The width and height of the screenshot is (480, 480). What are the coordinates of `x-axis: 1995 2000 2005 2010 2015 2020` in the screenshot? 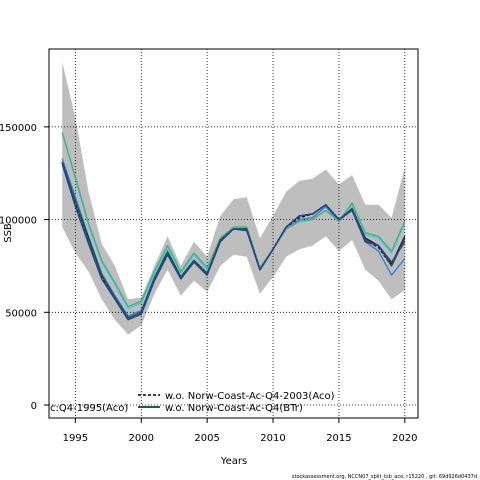 It's located at (240, 431).